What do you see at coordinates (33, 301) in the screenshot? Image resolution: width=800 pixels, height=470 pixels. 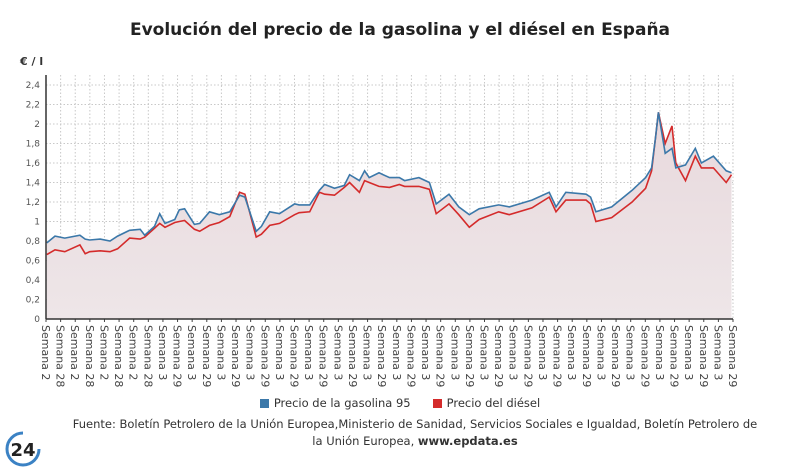 I see `y-tick-label: 0,2` at bounding box center [33, 301].